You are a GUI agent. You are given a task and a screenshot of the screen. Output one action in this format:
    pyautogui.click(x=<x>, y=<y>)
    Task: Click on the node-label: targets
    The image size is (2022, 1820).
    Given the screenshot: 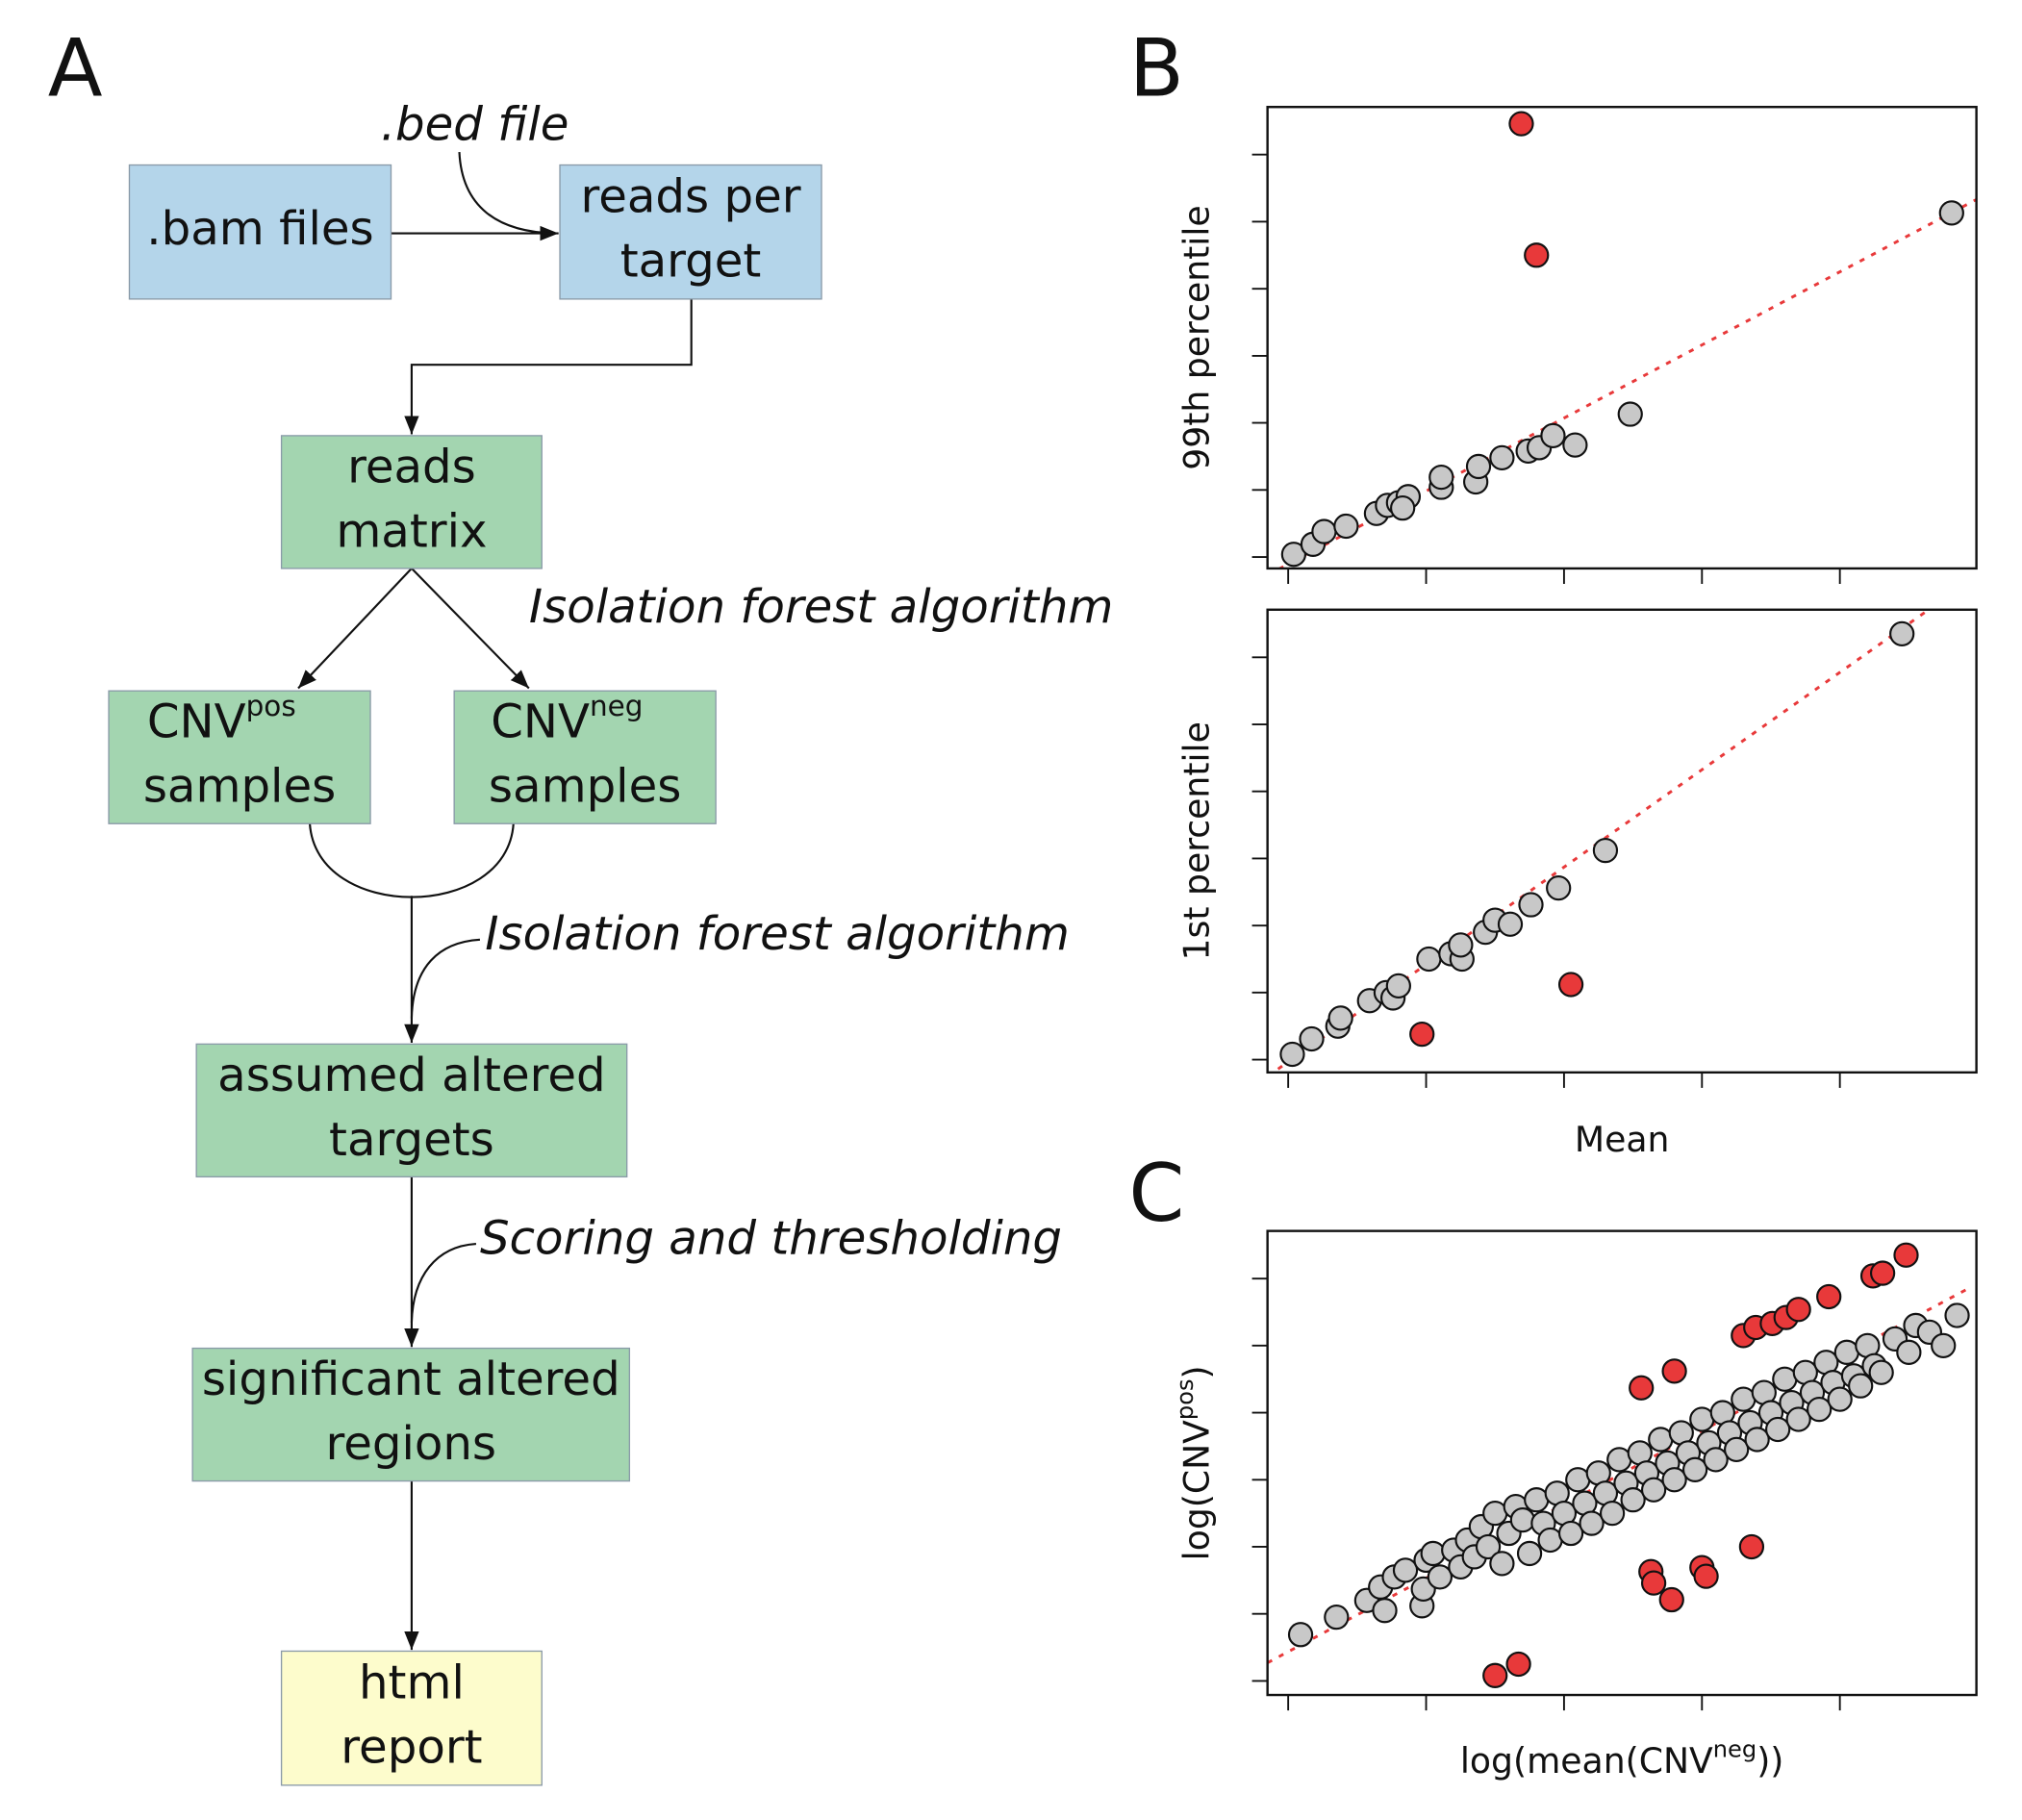 What is the action you would take?
    pyautogui.click(x=411, y=1140)
    